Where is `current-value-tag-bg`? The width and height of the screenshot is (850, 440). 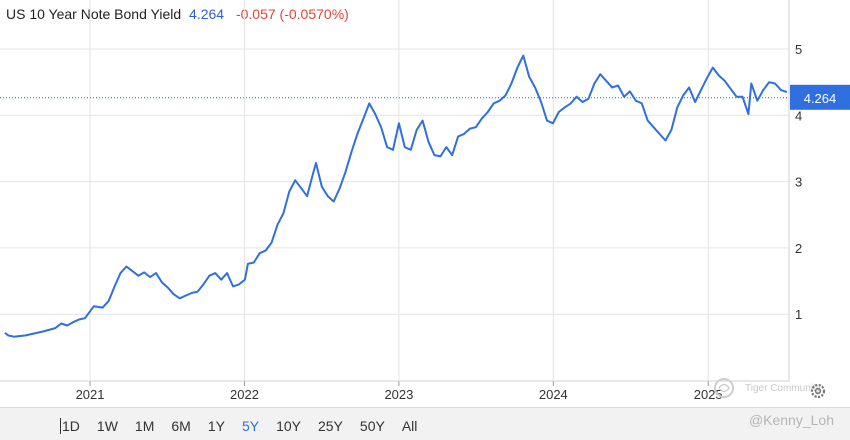 current-value-tag-bg is located at coordinates (820, 97).